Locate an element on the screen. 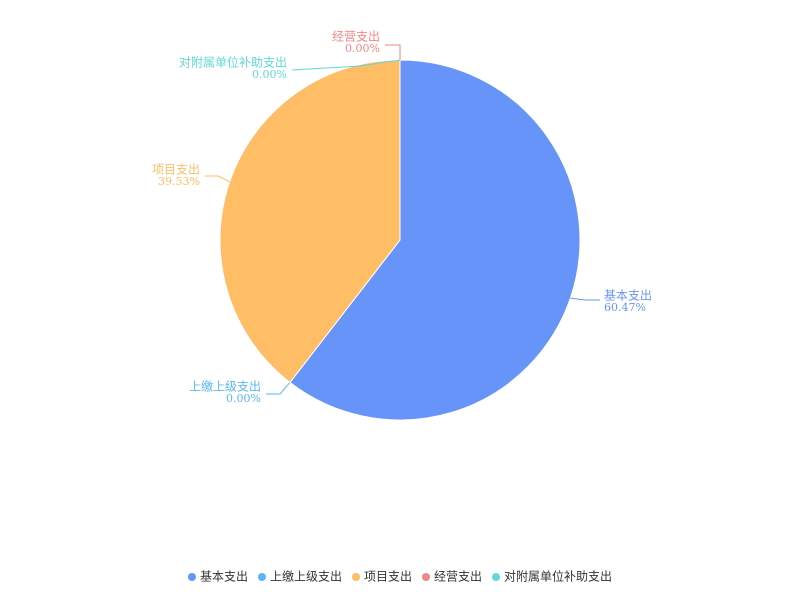 The width and height of the screenshot is (800, 600). slice-value-label: 60.47% is located at coordinates (625, 307).